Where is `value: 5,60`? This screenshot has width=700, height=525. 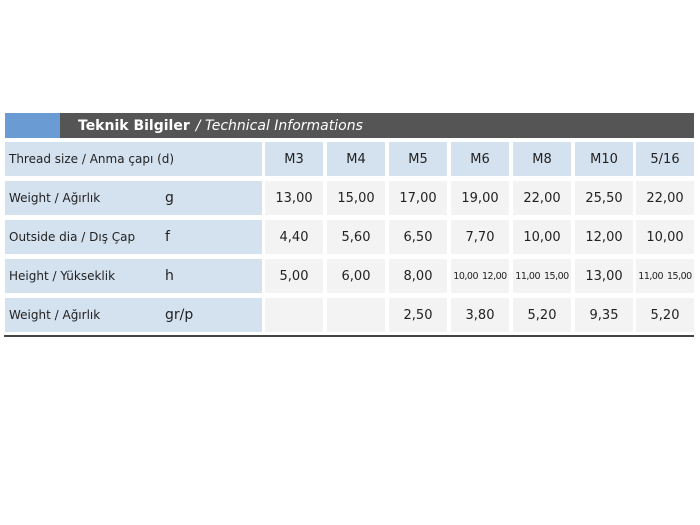
value: 5,60 is located at coordinates (356, 237).